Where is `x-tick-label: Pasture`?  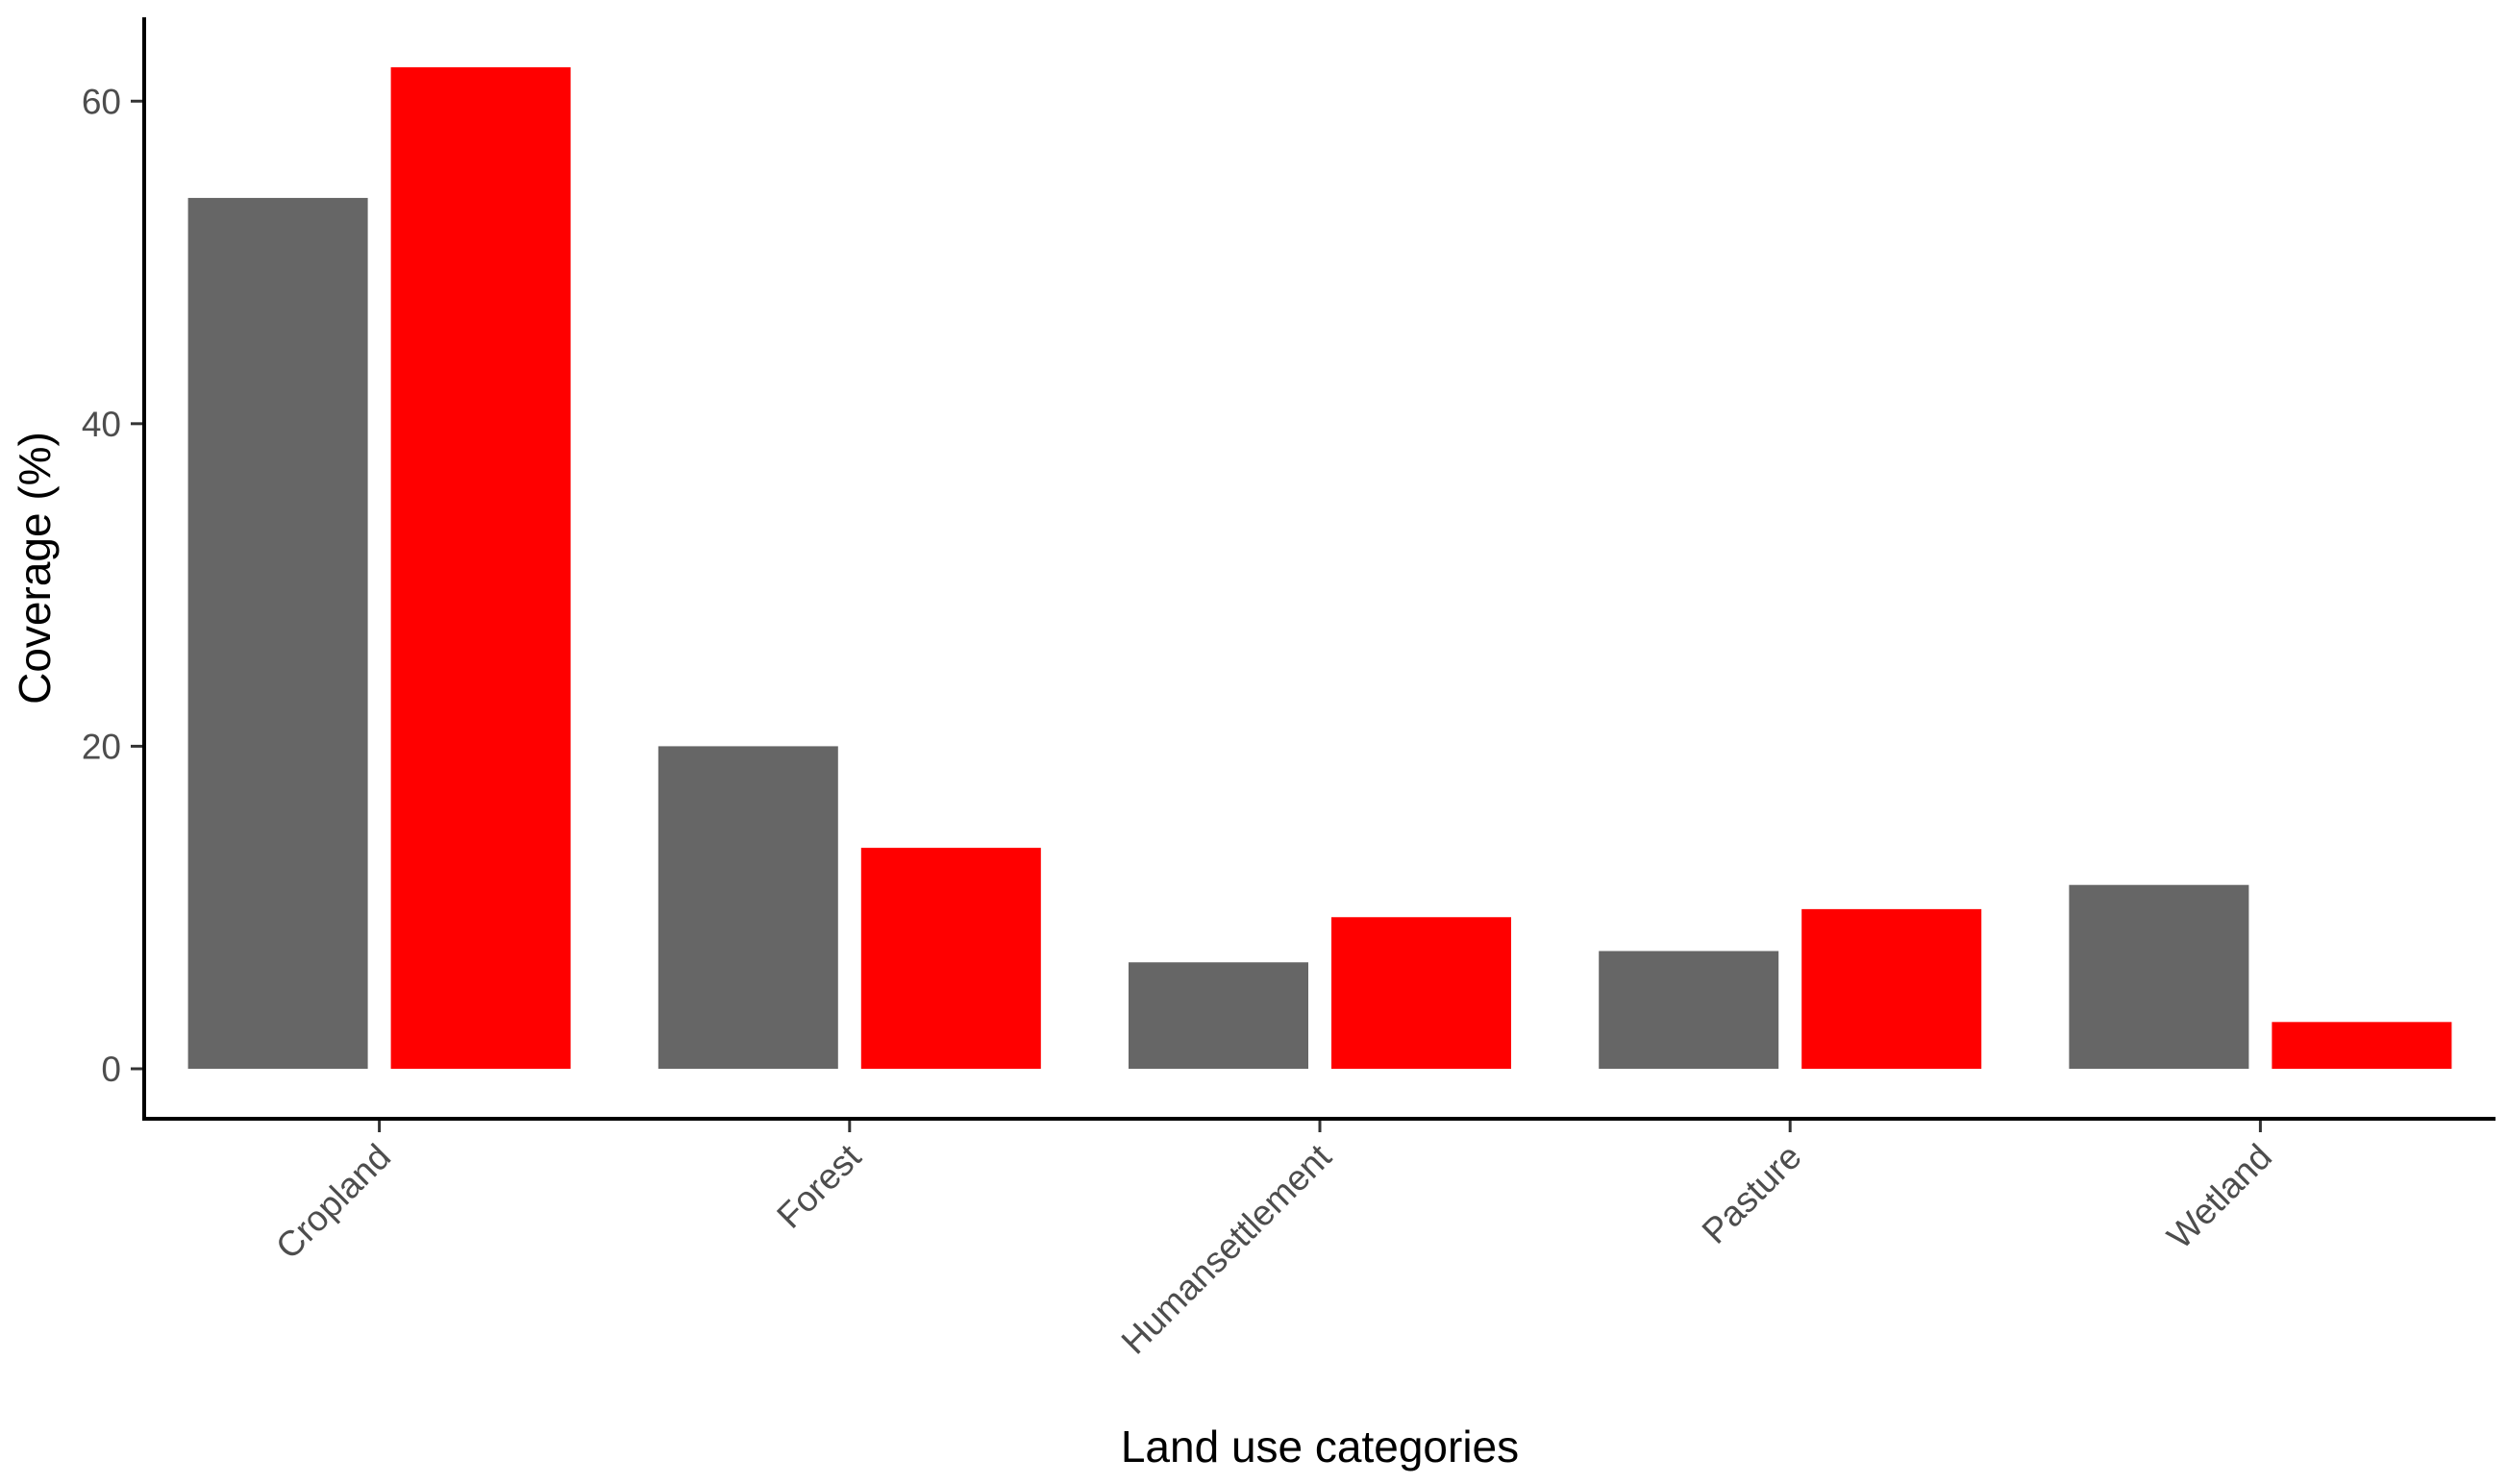
x-tick-label: Pasture is located at coordinates (1752, 1194).